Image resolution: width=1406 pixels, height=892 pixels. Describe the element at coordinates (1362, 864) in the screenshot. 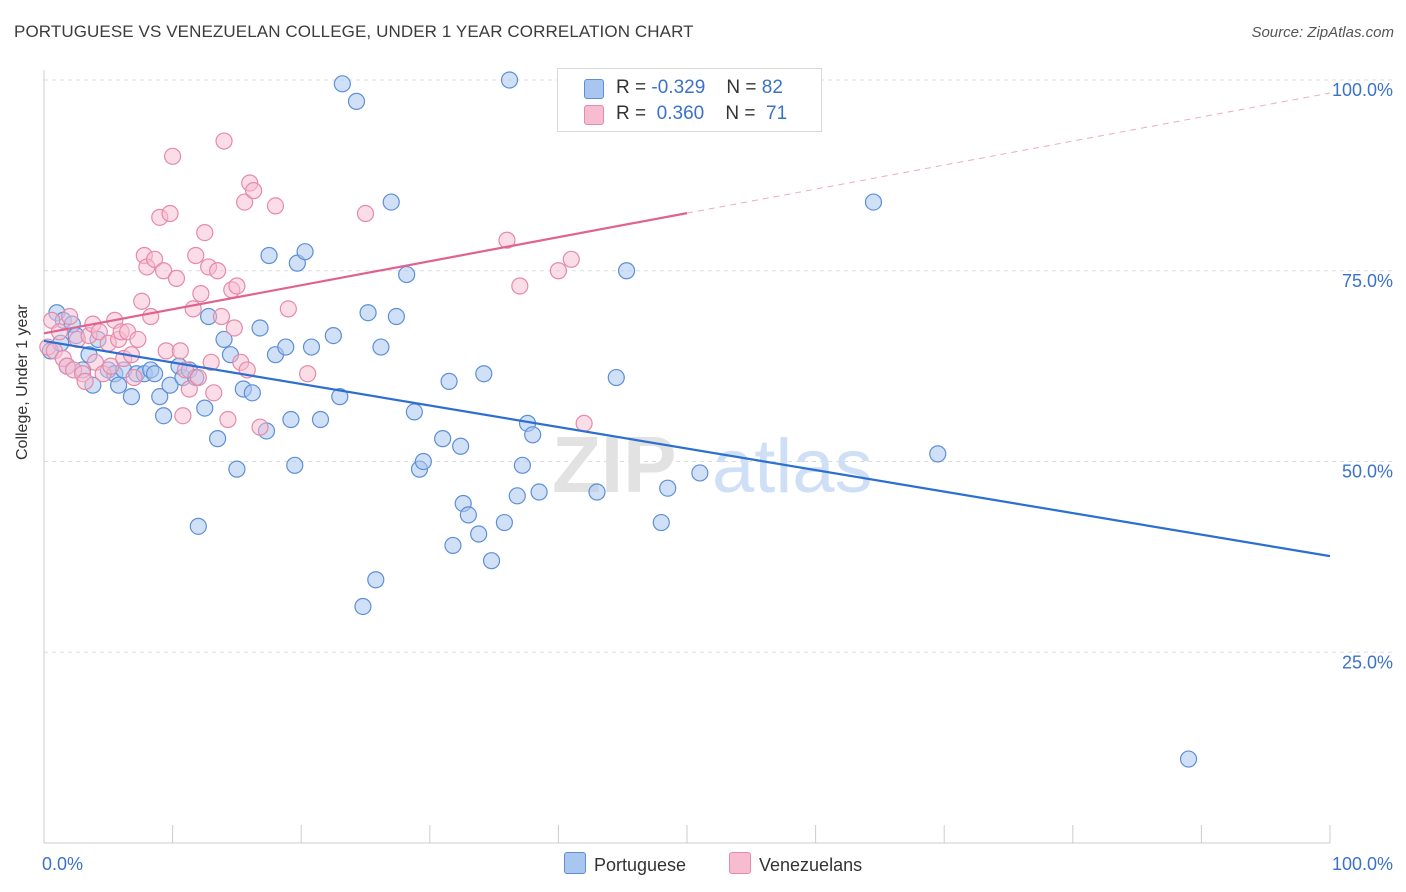

I see `x-tick-label: 100.0%` at that location.